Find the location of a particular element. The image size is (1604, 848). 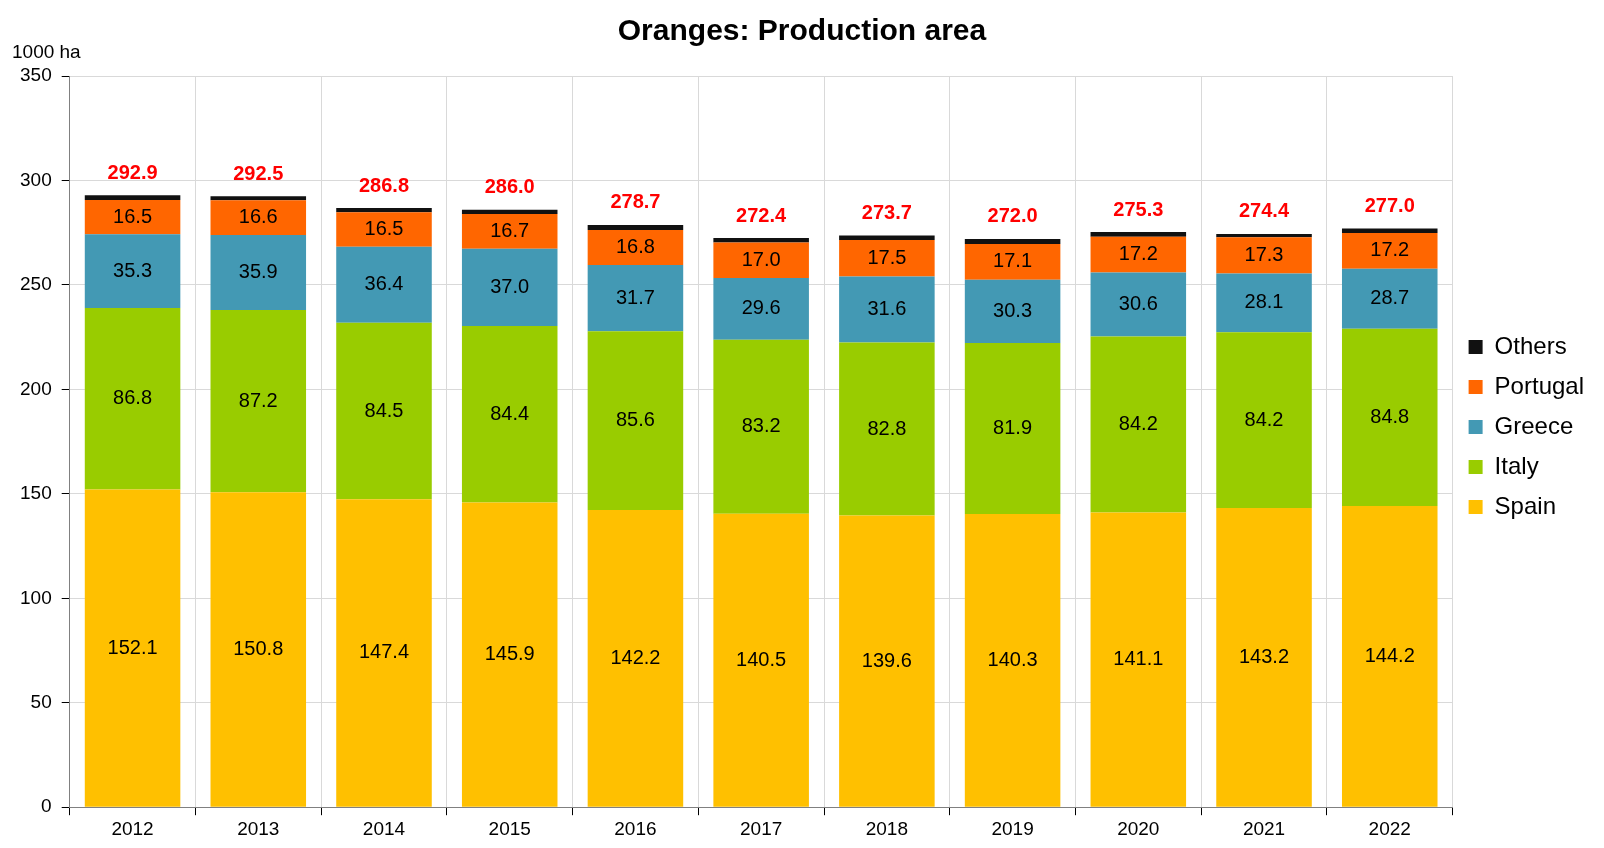

data-label: 82.8 is located at coordinates (887, 427).